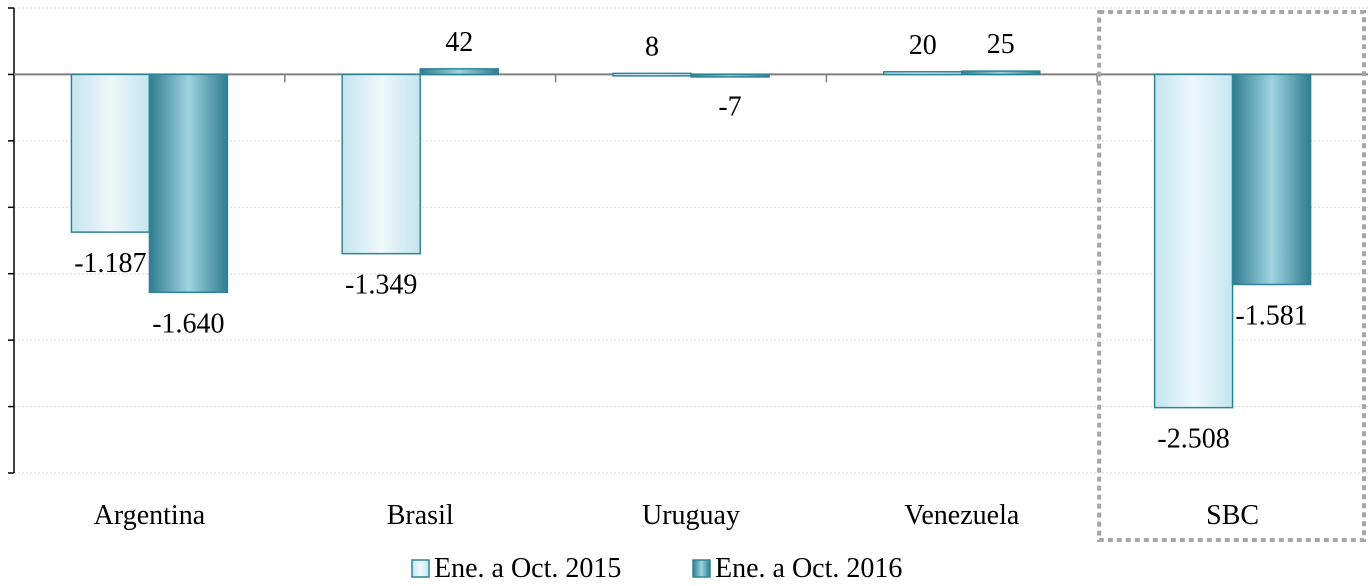  I want to click on data-label: -2.508, so click(1193, 439).